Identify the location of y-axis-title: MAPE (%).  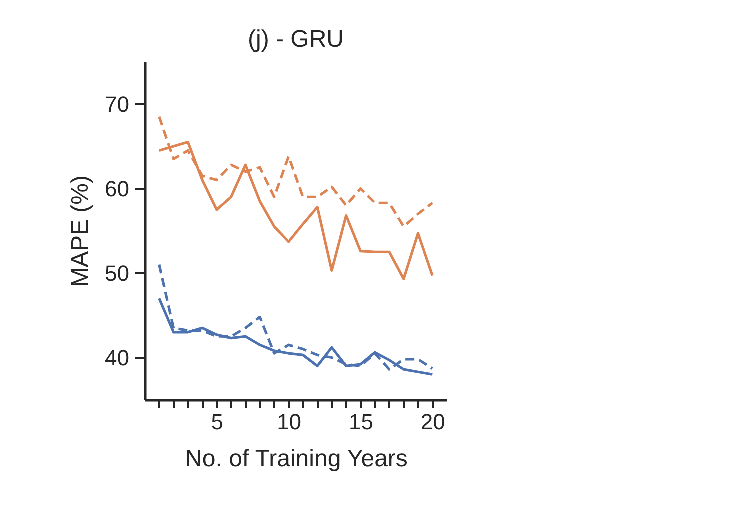
(80, 231).